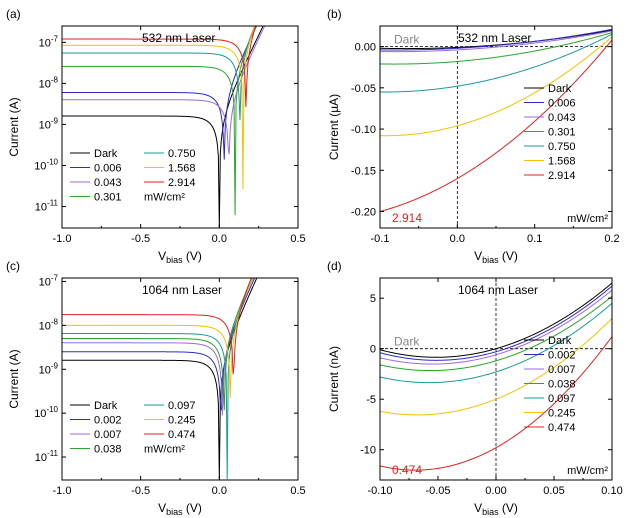 This screenshot has width=634, height=518. I want to click on series-line-0.474, so click(157, 326).